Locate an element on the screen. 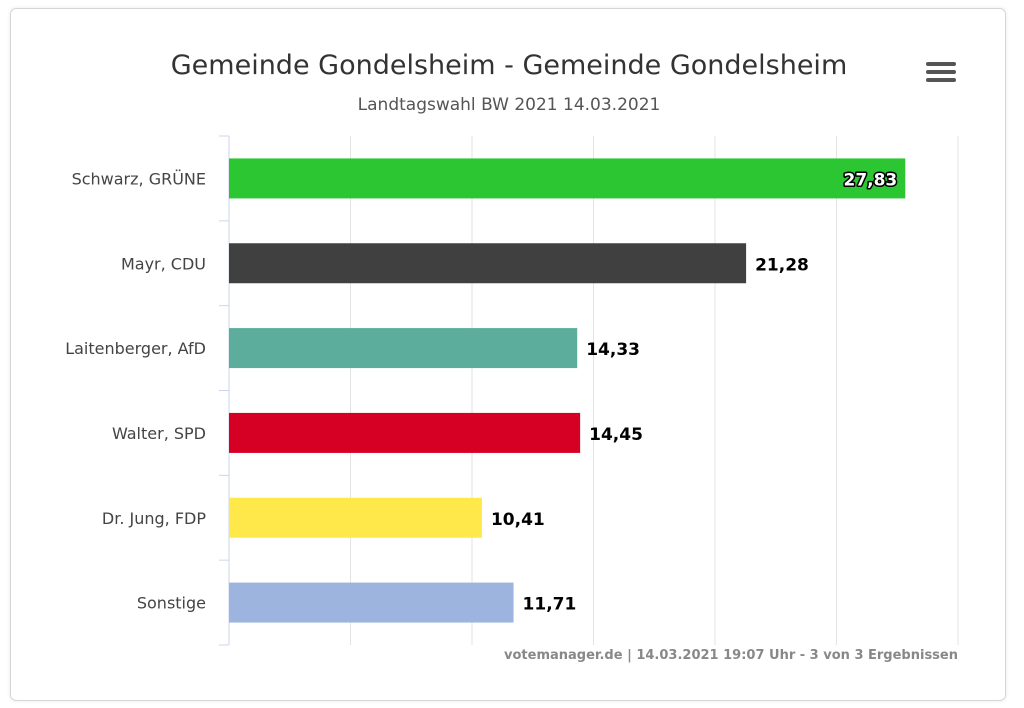 The width and height of the screenshot is (1024, 708). data-label: 10,41 is located at coordinates (518, 520).